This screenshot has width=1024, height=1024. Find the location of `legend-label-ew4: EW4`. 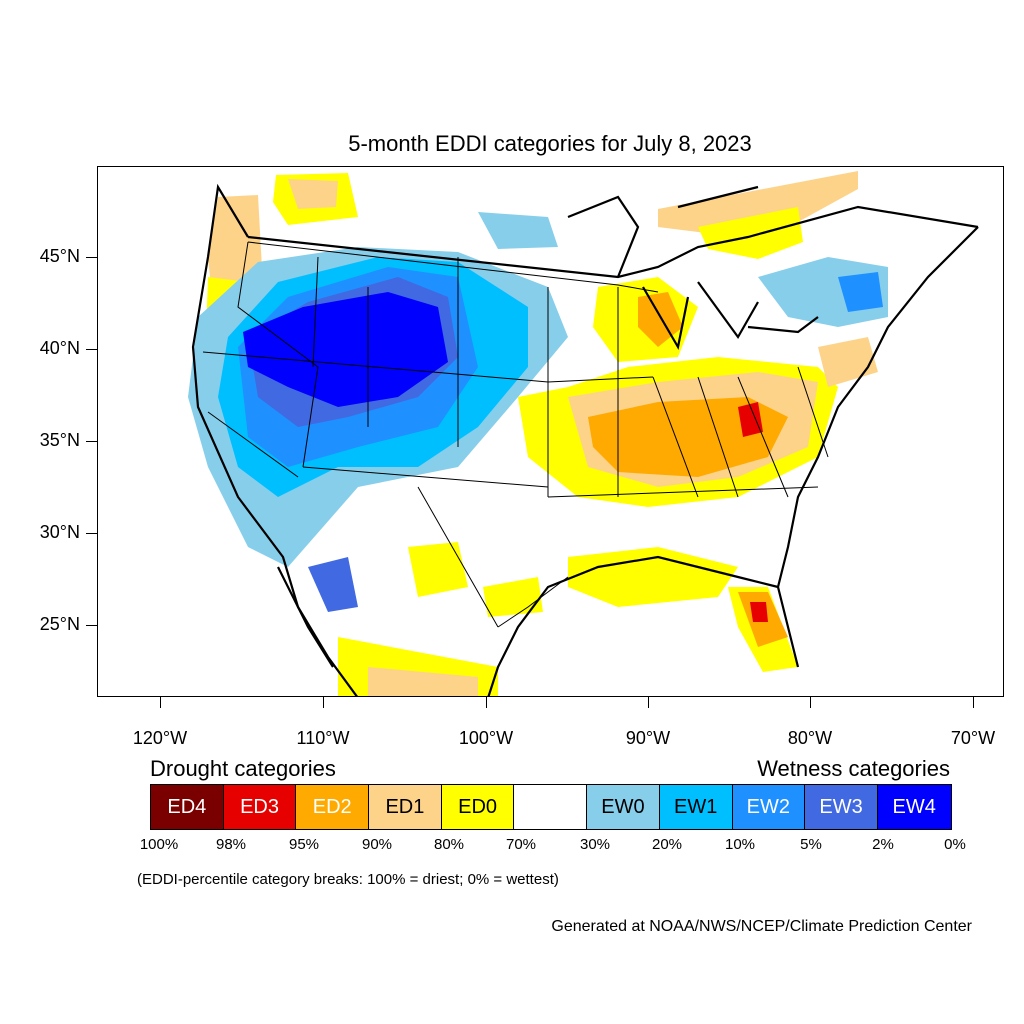

legend-label-ew4: EW4 is located at coordinates (914, 806).